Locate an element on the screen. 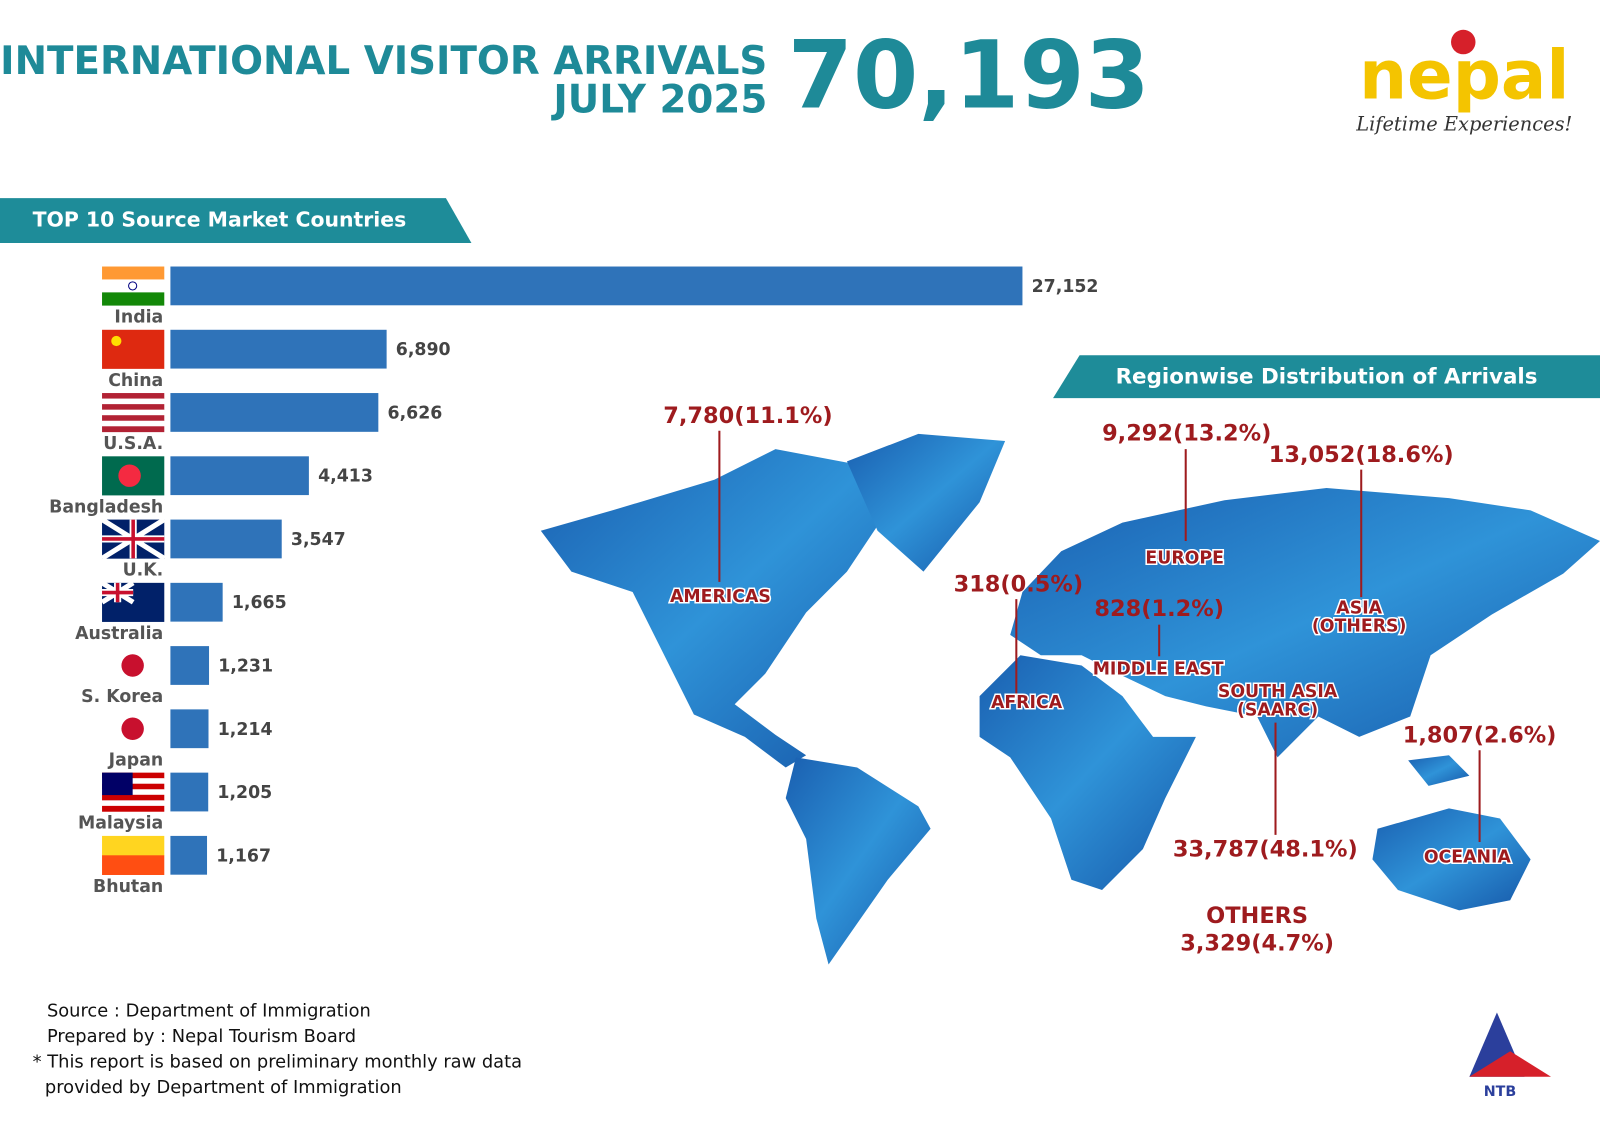 Image resolution: width=1600 pixels, height=1131 pixels. region-value: 7,780(11.1%) is located at coordinates (747, 416).